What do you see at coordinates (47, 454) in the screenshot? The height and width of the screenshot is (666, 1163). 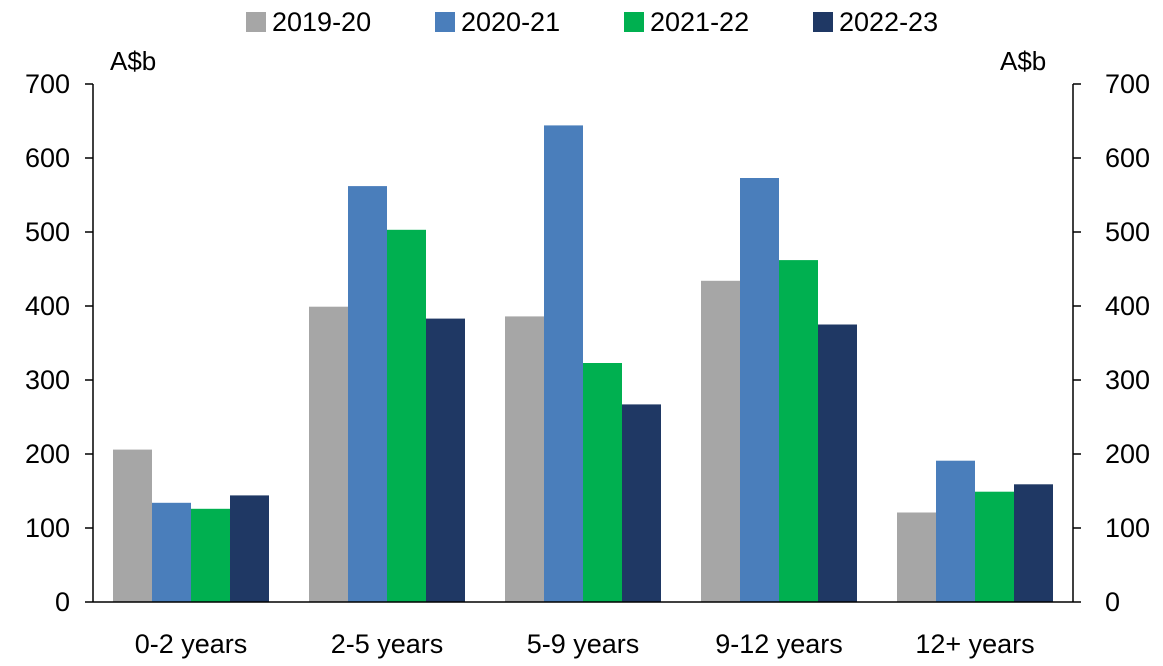 I see `y-tick-label-left: 200` at bounding box center [47, 454].